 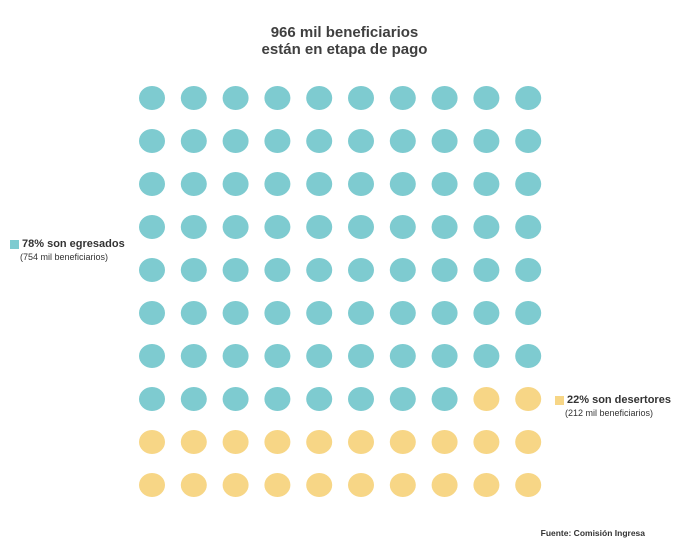 I want to click on chart-title-line-1: 966 mil beneficiarios, so click(x=344, y=32).